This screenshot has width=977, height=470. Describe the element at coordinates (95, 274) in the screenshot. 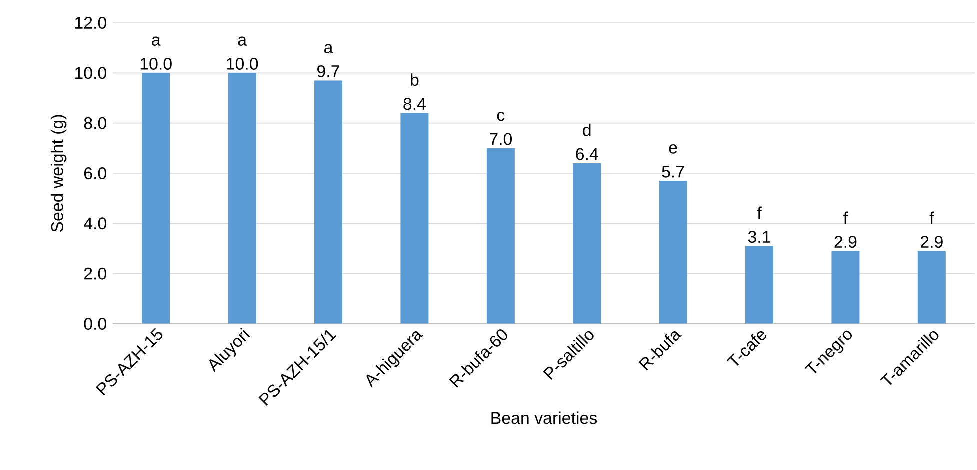

I see `y-tick-label: 2.0` at that location.